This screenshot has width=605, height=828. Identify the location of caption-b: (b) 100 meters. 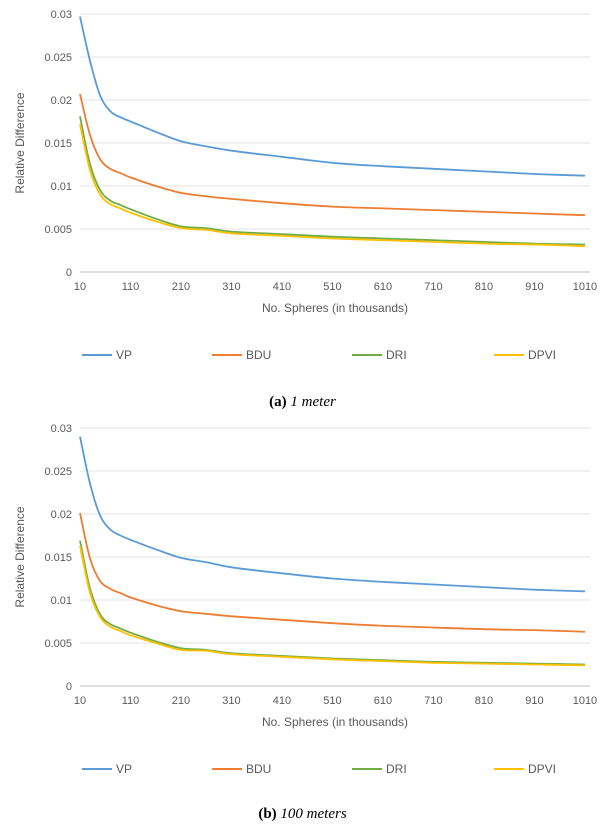
(302, 814).